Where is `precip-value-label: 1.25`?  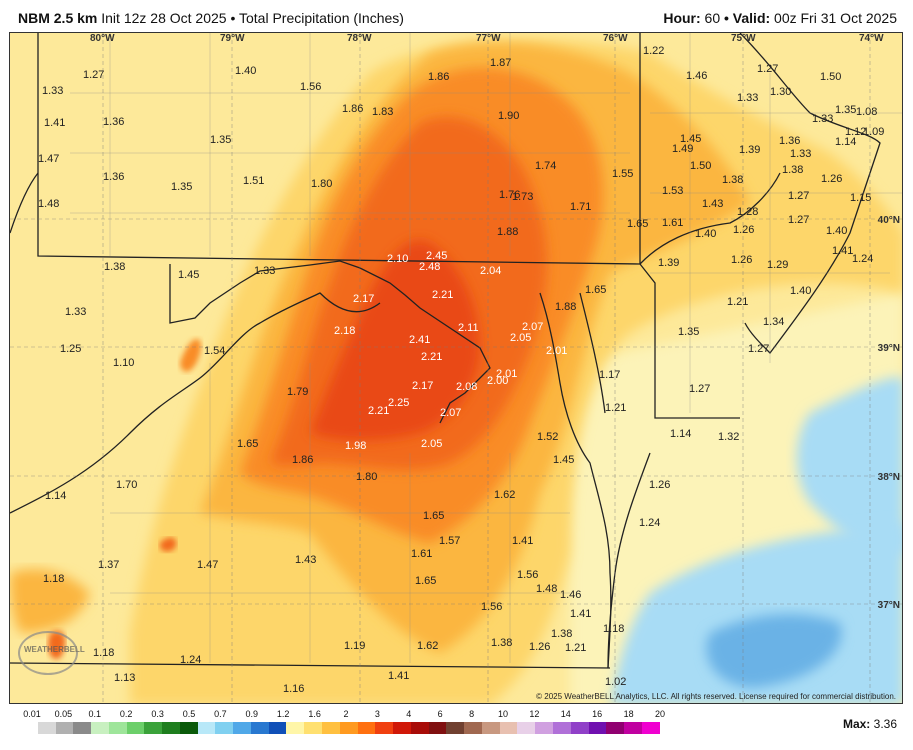 precip-value-label: 1.25 is located at coordinates (71, 349).